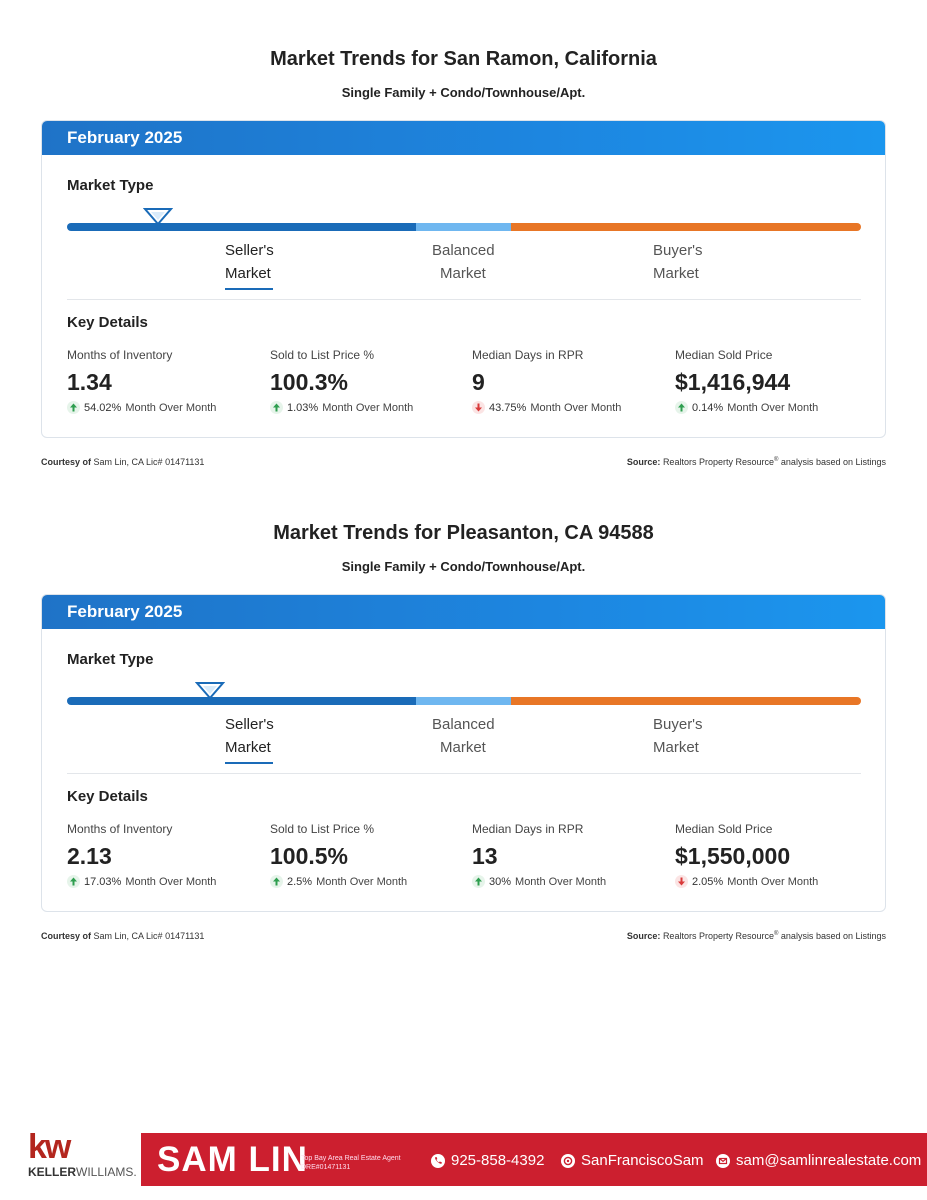 The image size is (927, 1200). Describe the element at coordinates (81, 1153) in the screenshot. I see `keller-williams-logo: kw KELLERWILLIAMS.` at that location.